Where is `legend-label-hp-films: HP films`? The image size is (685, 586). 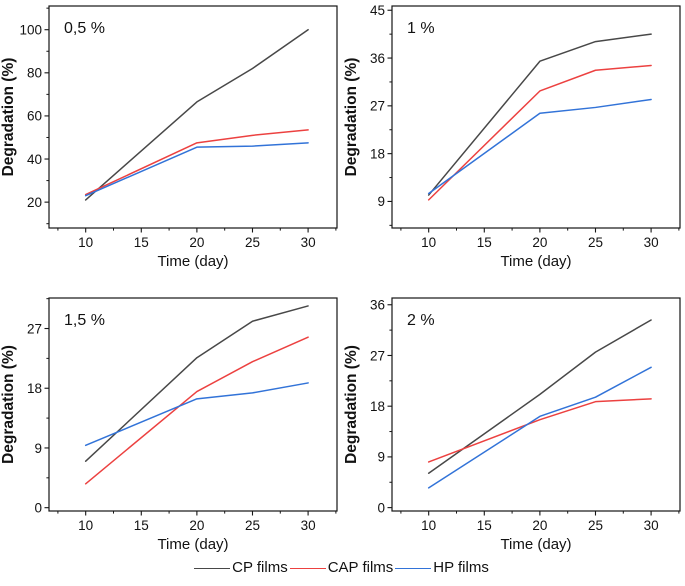 legend-label-hp-films: HP films is located at coordinates (461, 567).